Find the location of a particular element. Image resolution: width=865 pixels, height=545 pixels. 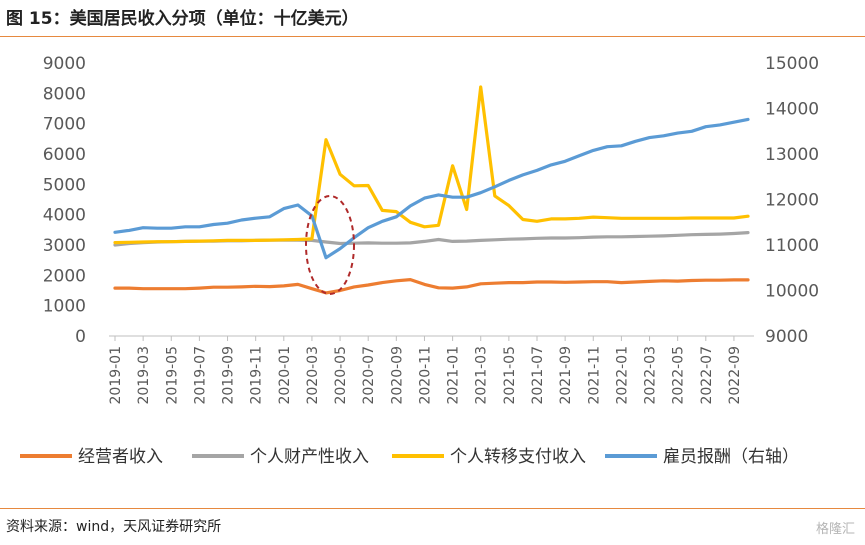

left-tick-label: 0 is located at coordinates (80, 337).